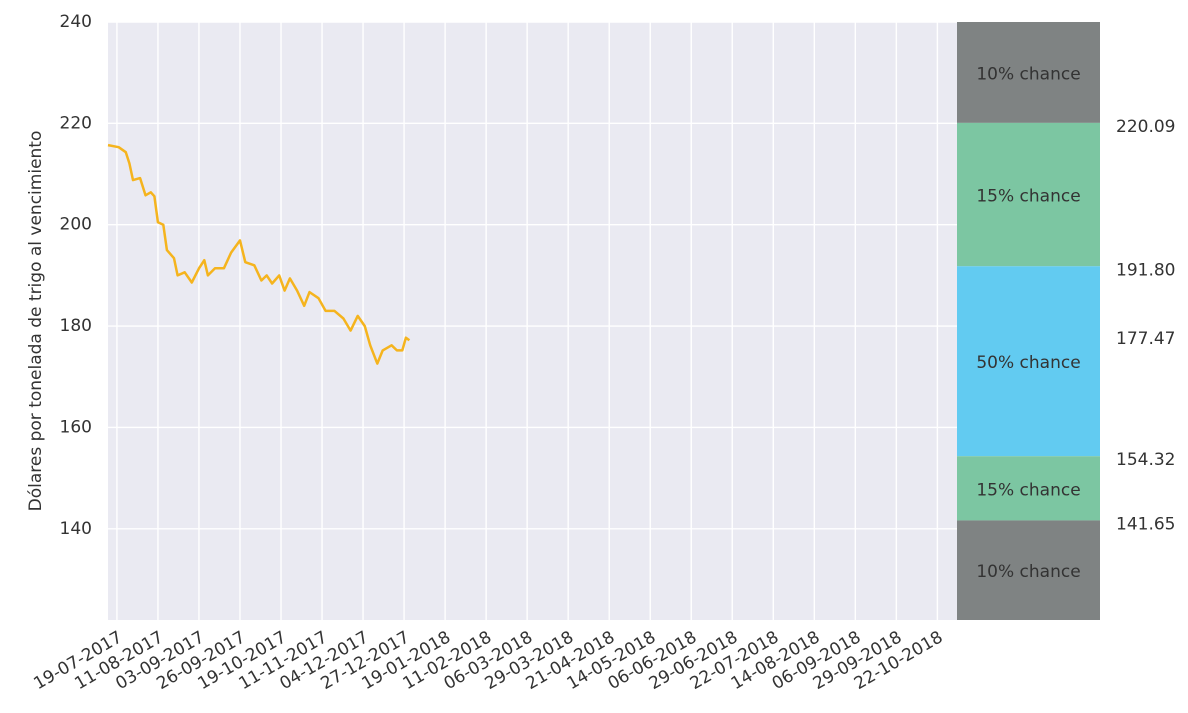 Image resolution: width=1188 pixels, height=713 pixels. Describe the element at coordinates (76, 22) in the screenshot. I see `y-tick-label: 240` at that location.